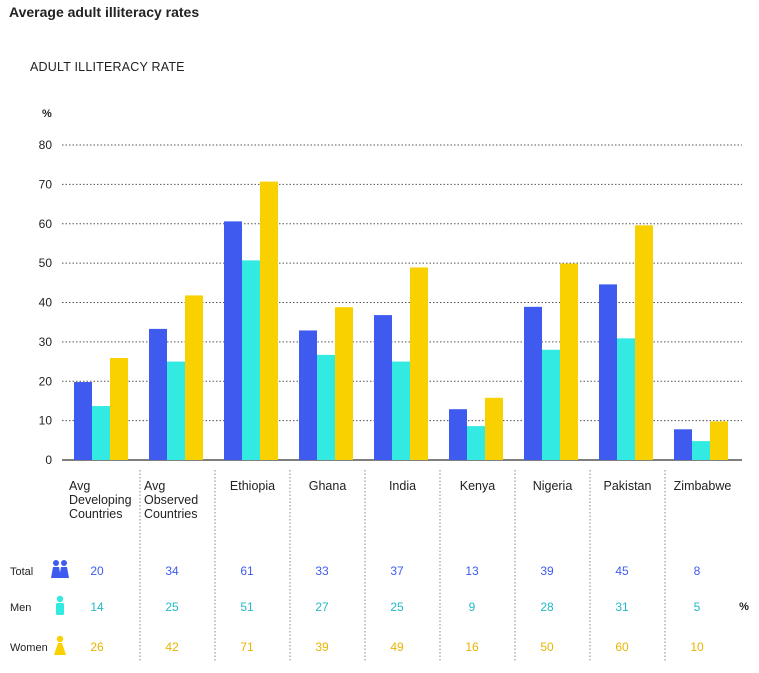  I want to click on table-row-label: Total, so click(21, 572).